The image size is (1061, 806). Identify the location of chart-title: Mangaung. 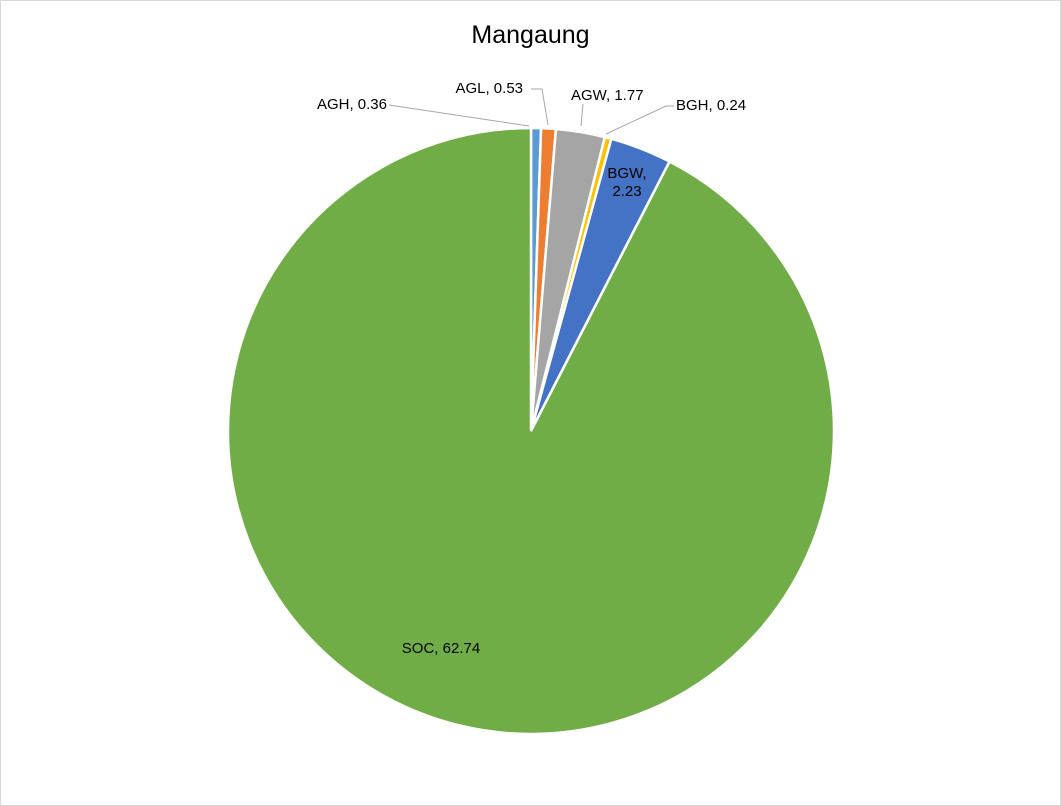
(530, 35).